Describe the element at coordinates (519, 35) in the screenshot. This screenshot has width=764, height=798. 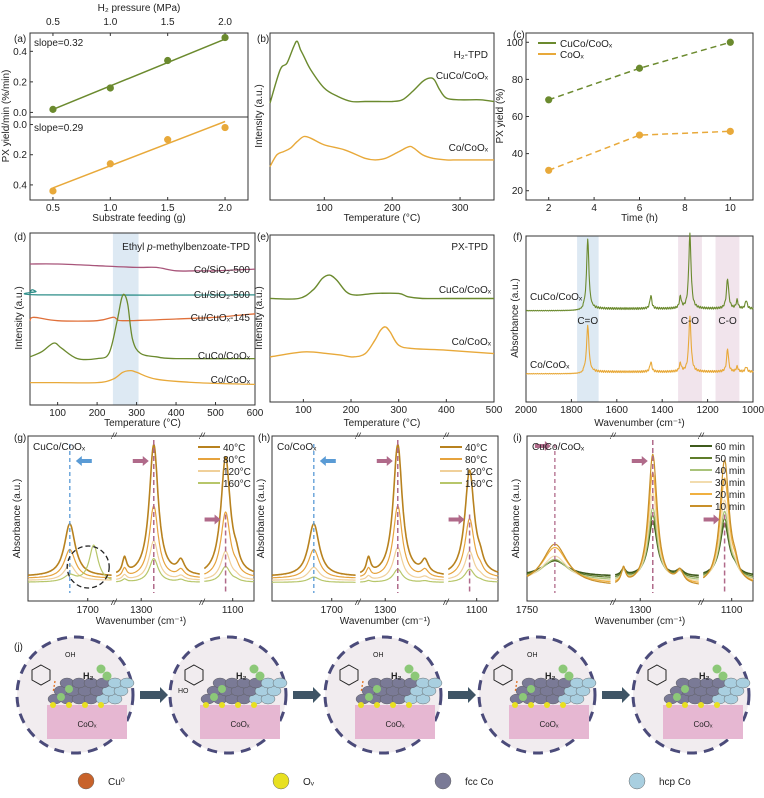
I see `panel-label-c: (c)` at that location.